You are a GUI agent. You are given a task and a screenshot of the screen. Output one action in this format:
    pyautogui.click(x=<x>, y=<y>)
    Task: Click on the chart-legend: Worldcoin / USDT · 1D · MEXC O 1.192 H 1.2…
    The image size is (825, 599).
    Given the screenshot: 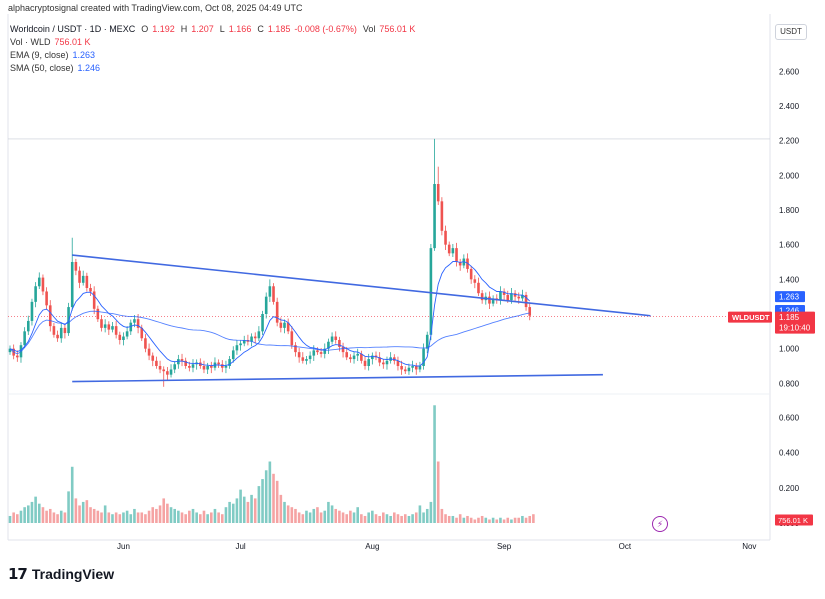 What is the action you would take?
    pyautogui.click(x=212, y=49)
    